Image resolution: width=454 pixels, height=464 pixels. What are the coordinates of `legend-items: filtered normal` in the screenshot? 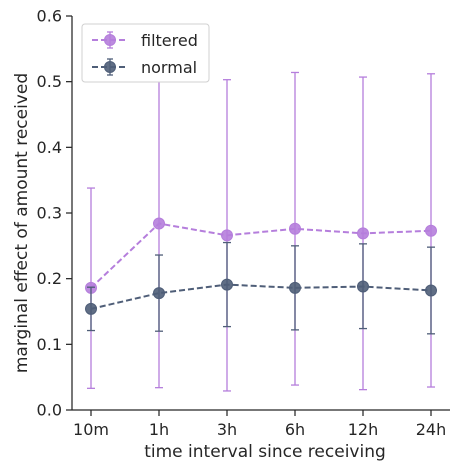 It's located at (145, 54).